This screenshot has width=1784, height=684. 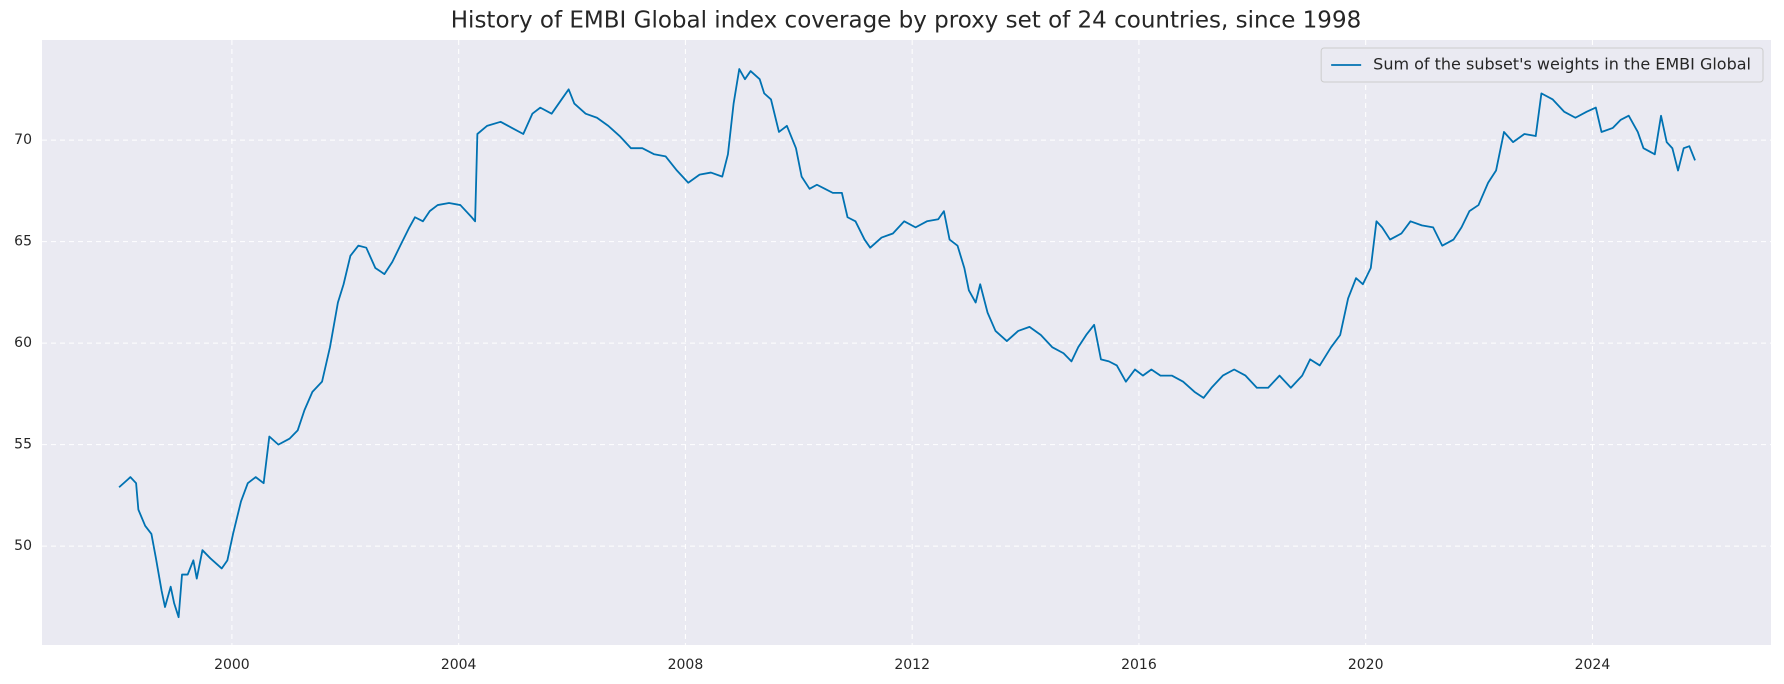 I want to click on y-tick-label: 65, so click(x=23, y=242).